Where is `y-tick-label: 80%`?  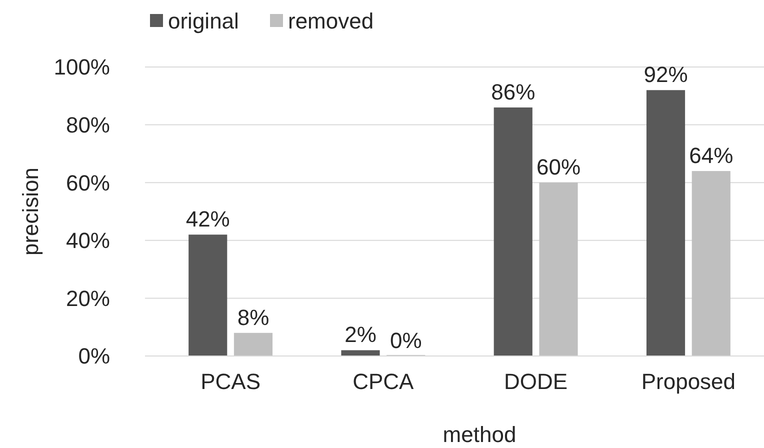
y-tick-label: 80% is located at coordinates (88, 125).